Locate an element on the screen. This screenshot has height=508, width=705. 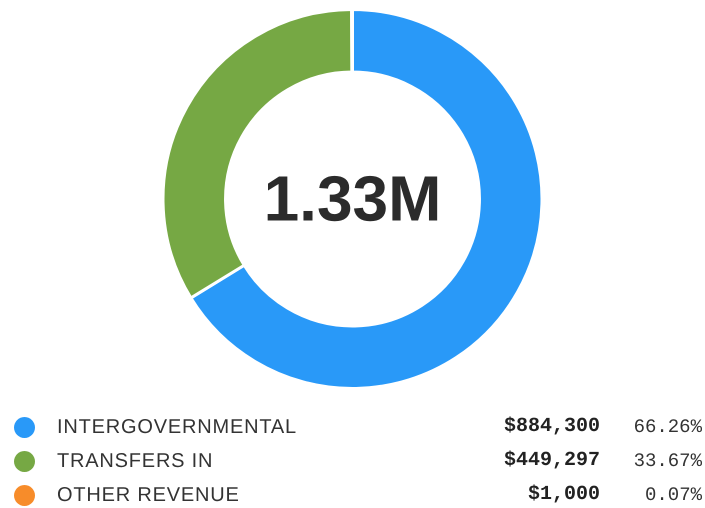
legend-label: INTERGOVERNMENTAL is located at coordinates (177, 427).